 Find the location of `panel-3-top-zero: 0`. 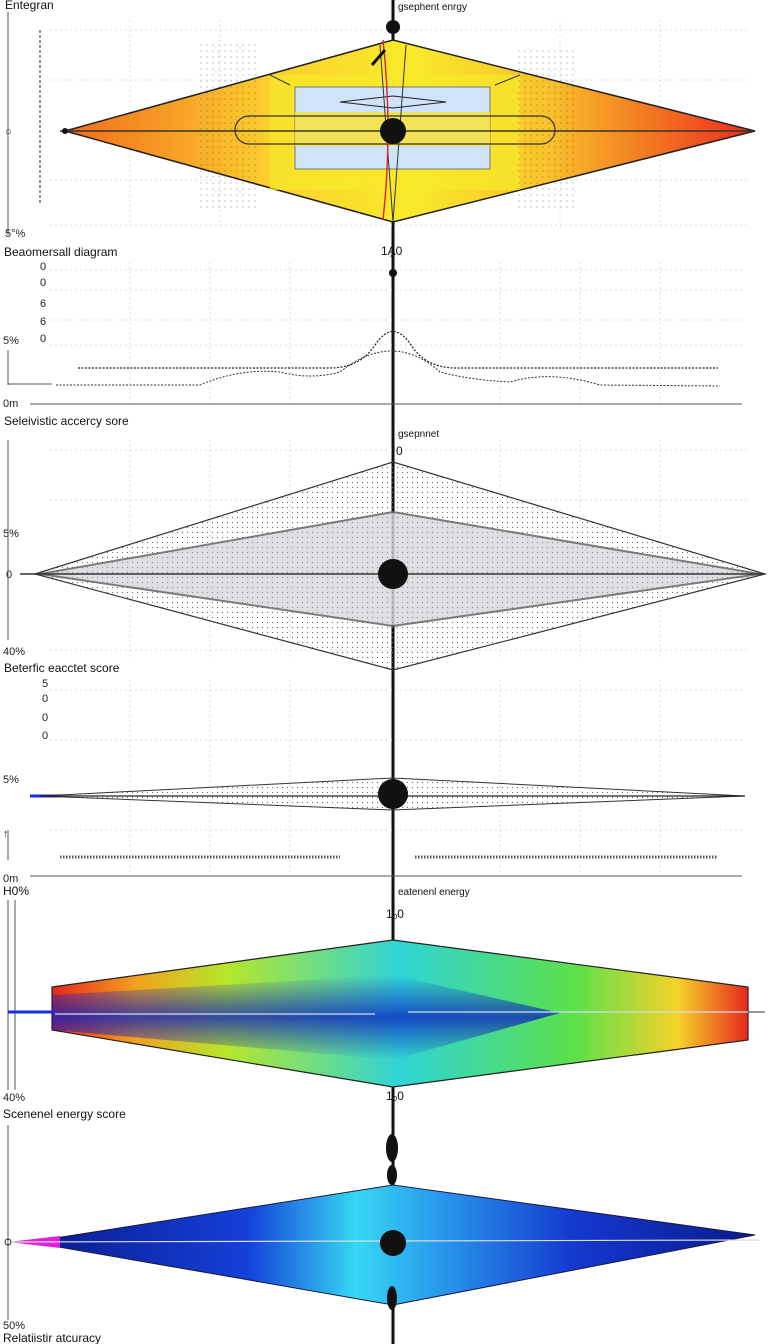

panel-3-top-zero: 0 is located at coordinates (399, 451).